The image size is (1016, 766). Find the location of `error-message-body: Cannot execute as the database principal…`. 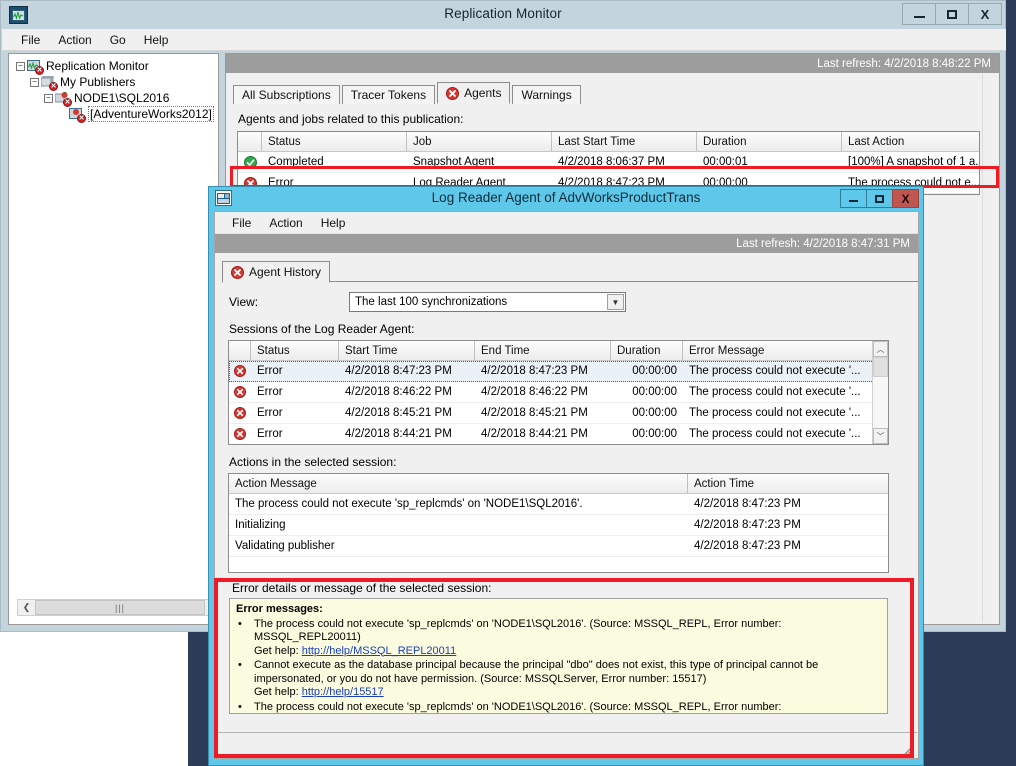

error-message-body: Cannot execute as the database principal… is located at coordinates (567, 679).